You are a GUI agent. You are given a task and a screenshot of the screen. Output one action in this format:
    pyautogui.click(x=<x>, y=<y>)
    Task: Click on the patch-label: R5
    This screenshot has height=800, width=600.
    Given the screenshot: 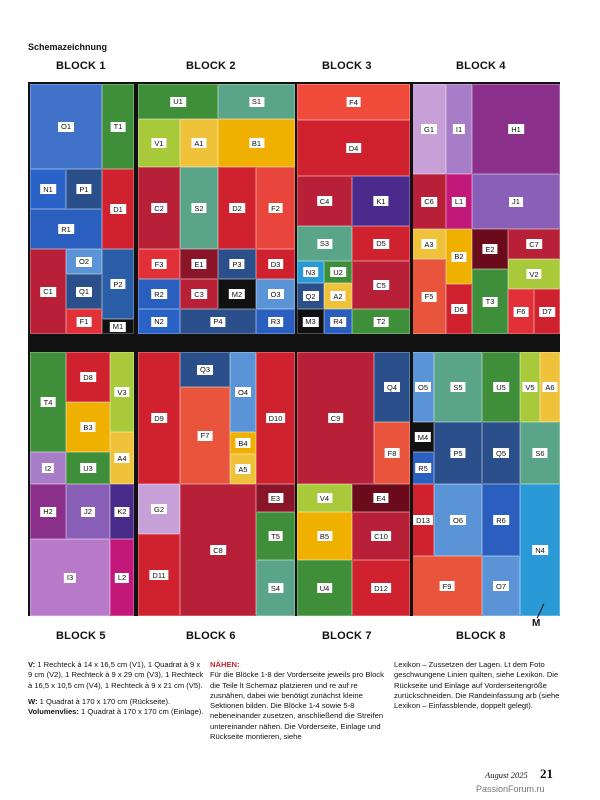 What is the action you would take?
    pyautogui.click(x=423, y=468)
    